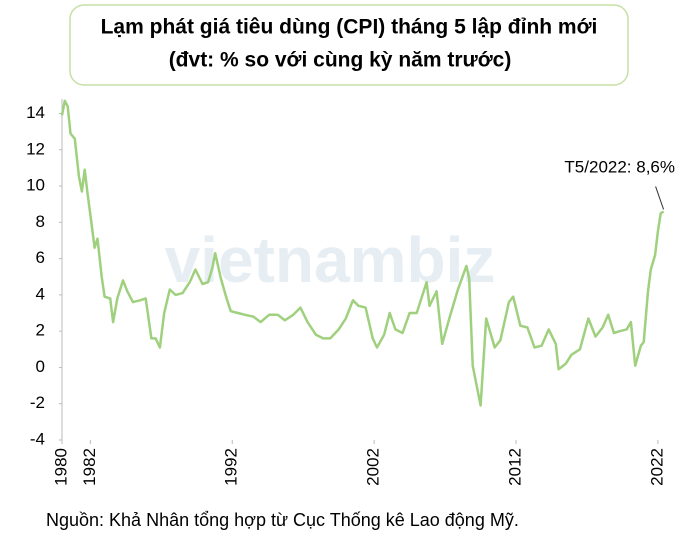 This screenshot has height=540, width=695. I want to click on x-tick-label: 1980, so click(60, 467).